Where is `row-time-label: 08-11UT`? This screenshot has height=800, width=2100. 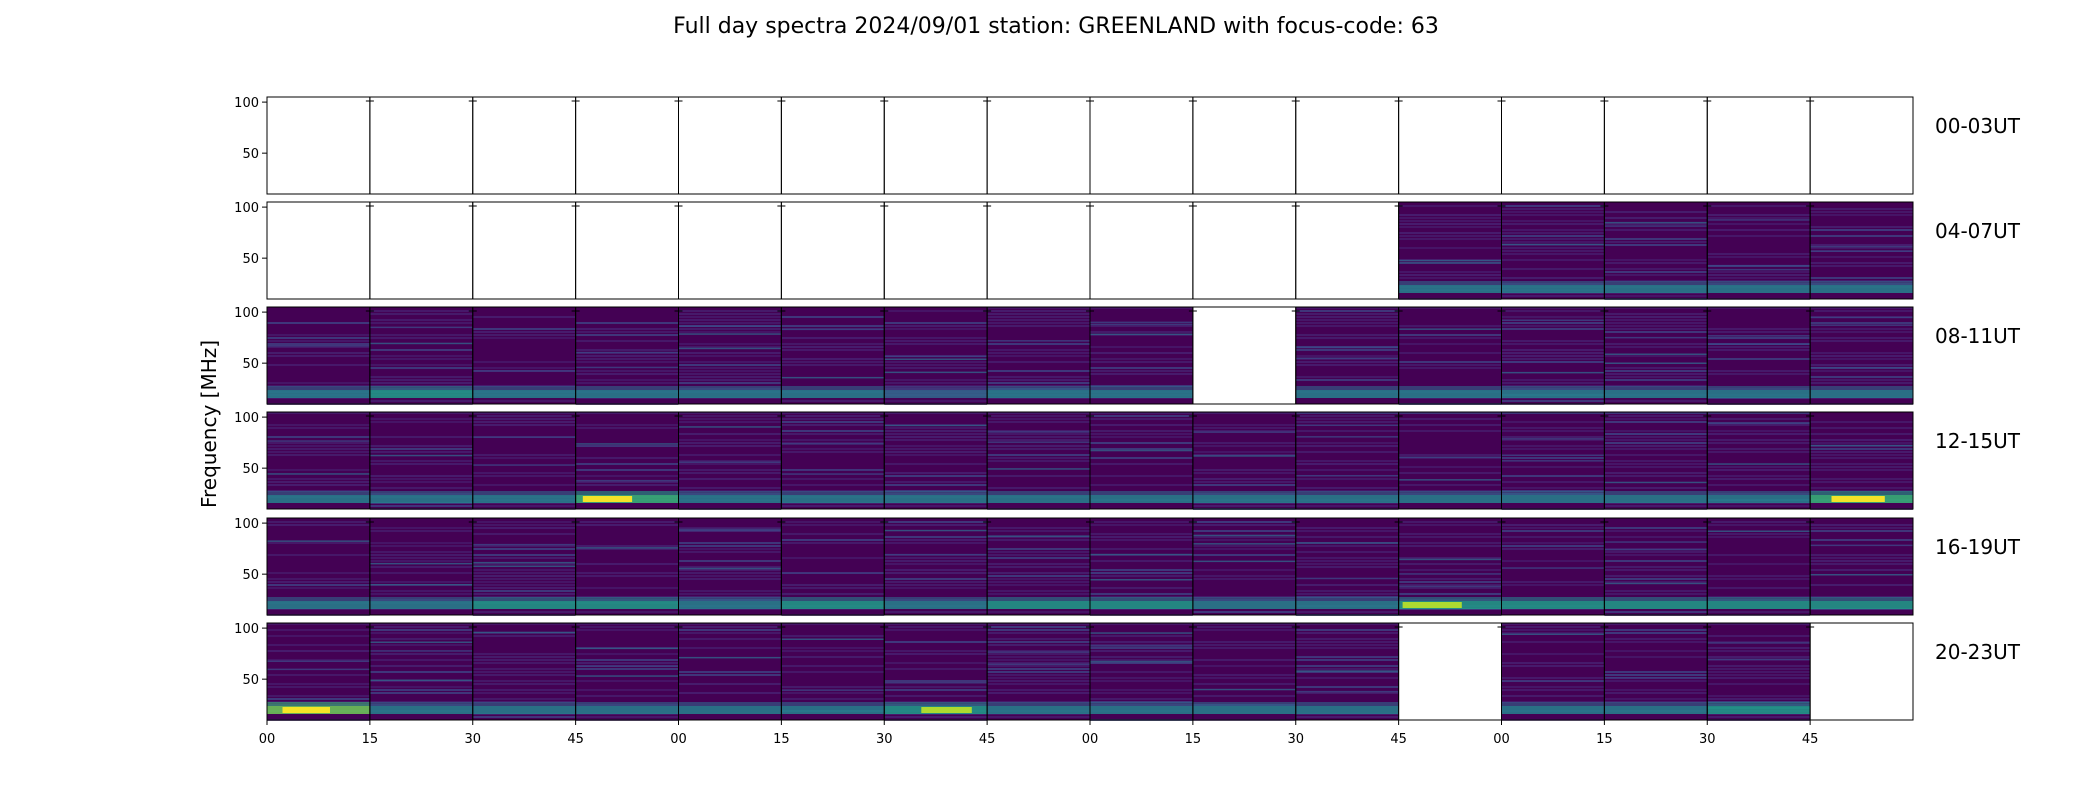 row-time-label: 08-11UT is located at coordinates (1978, 336).